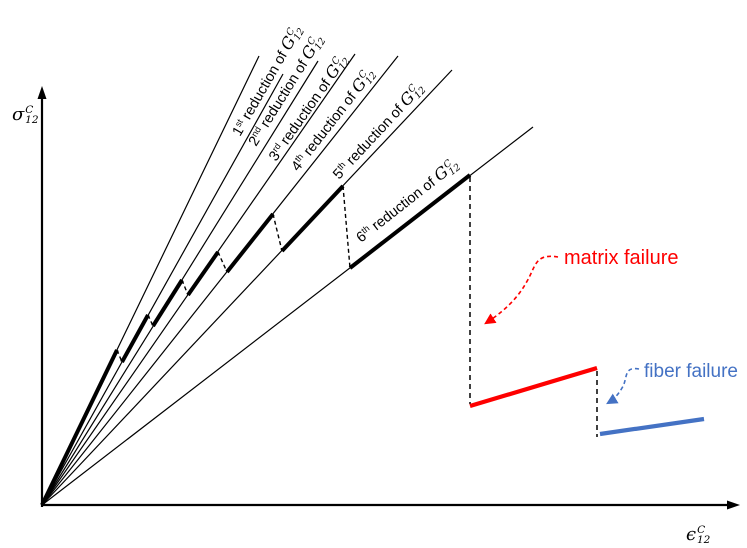  What do you see at coordinates (691, 371) in the screenshot?
I see `fiber-failure-label: fiber failure` at bounding box center [691, 371].